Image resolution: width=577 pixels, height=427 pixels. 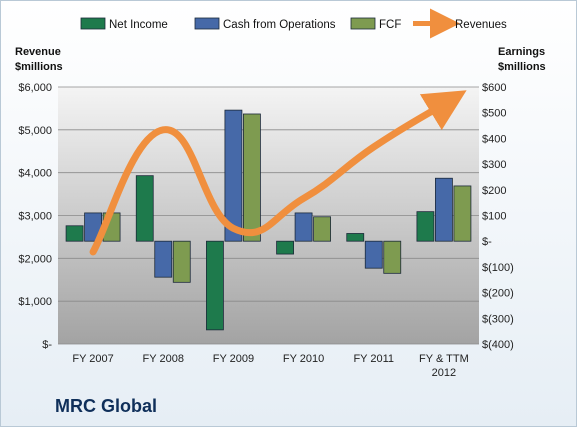 What do you see at coordinates (522, 67) in the screenshot?
I see `right-axis-title: $millions` at bounding box center [522, 67].